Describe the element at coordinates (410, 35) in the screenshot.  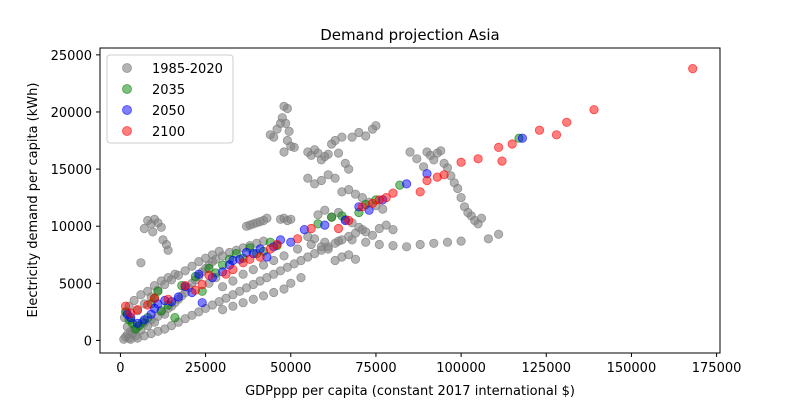
I see `chart-title: Demand projection Asia` at that location.